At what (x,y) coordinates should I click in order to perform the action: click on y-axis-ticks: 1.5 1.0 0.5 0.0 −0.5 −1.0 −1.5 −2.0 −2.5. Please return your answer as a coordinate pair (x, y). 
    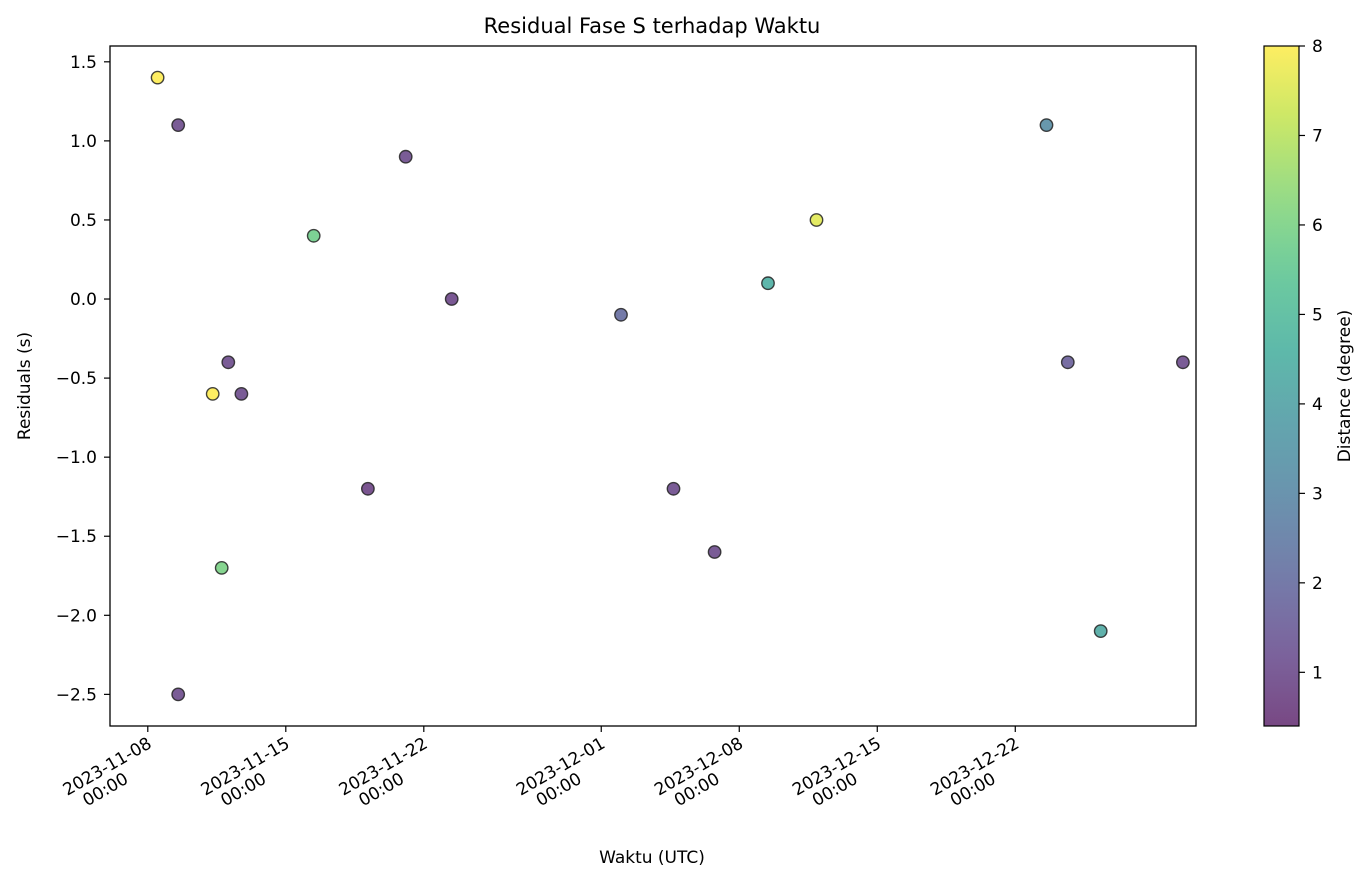
    Looking at the image, I should click on (83, 379).